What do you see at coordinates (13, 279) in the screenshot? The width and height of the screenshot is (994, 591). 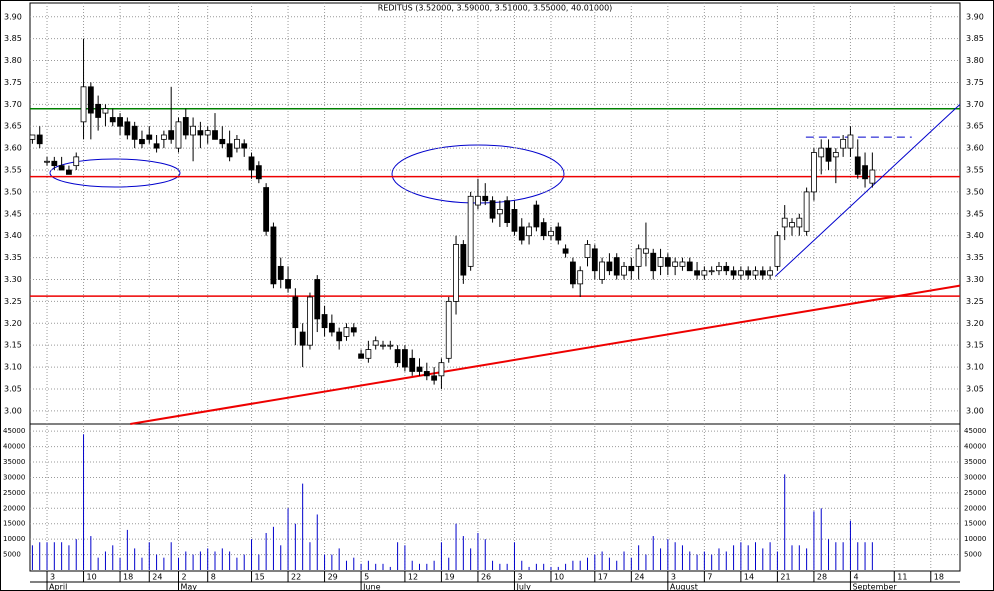 I see `y-tick-label: 3.30` at bounding box center [13, 279].